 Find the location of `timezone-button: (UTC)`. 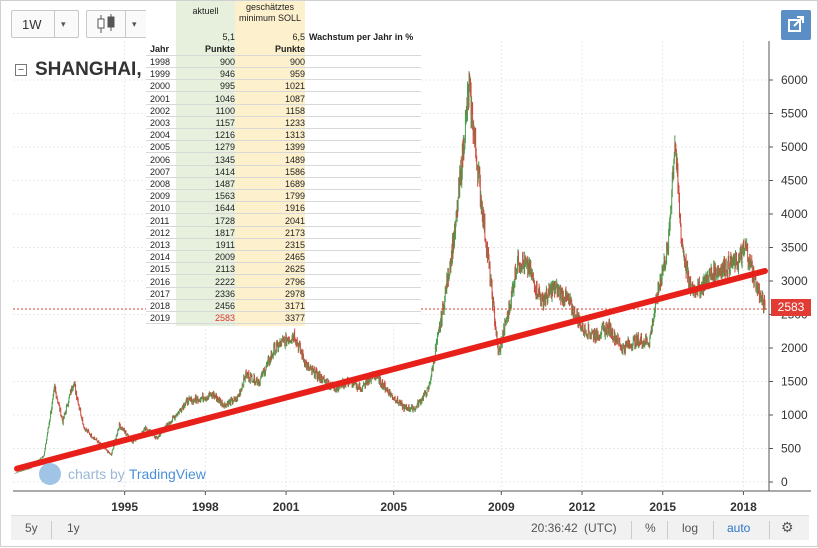

timezone-button: (UTC) is located at coordinates (600, 528).